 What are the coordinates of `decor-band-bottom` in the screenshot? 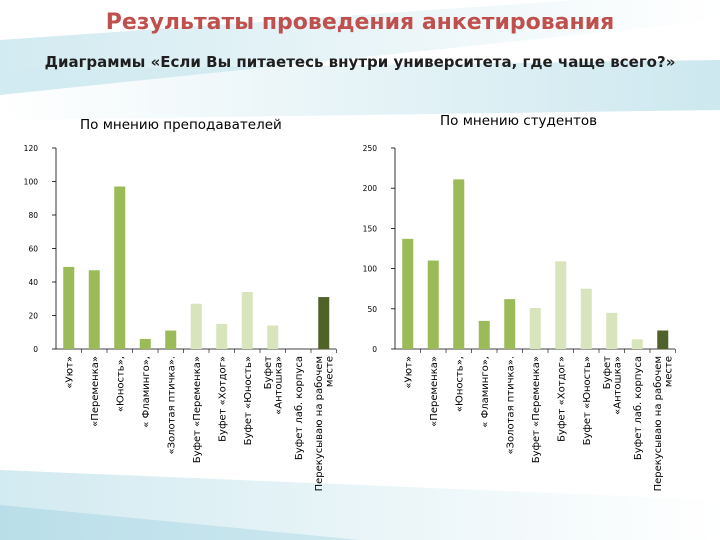 It's located at (360, 505).